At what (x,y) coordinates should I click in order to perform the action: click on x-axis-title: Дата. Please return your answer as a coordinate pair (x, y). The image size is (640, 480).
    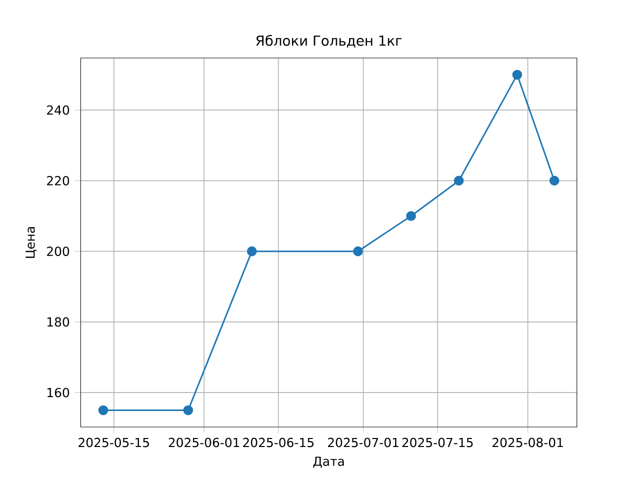
    Looking at the image, I should click on (328, 462).